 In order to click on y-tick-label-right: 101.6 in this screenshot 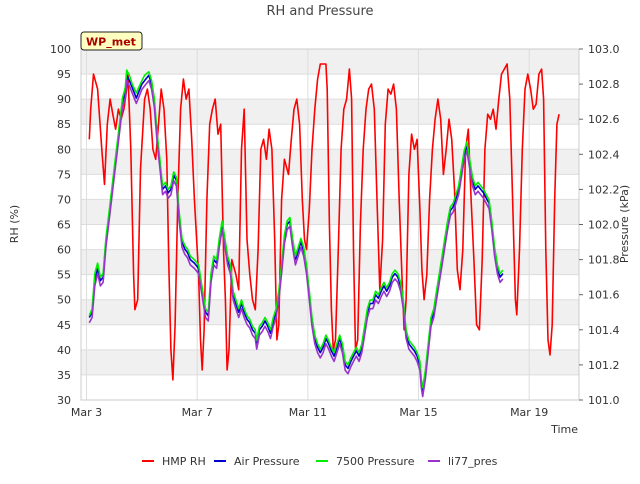, I will do `click(604, 295)`.